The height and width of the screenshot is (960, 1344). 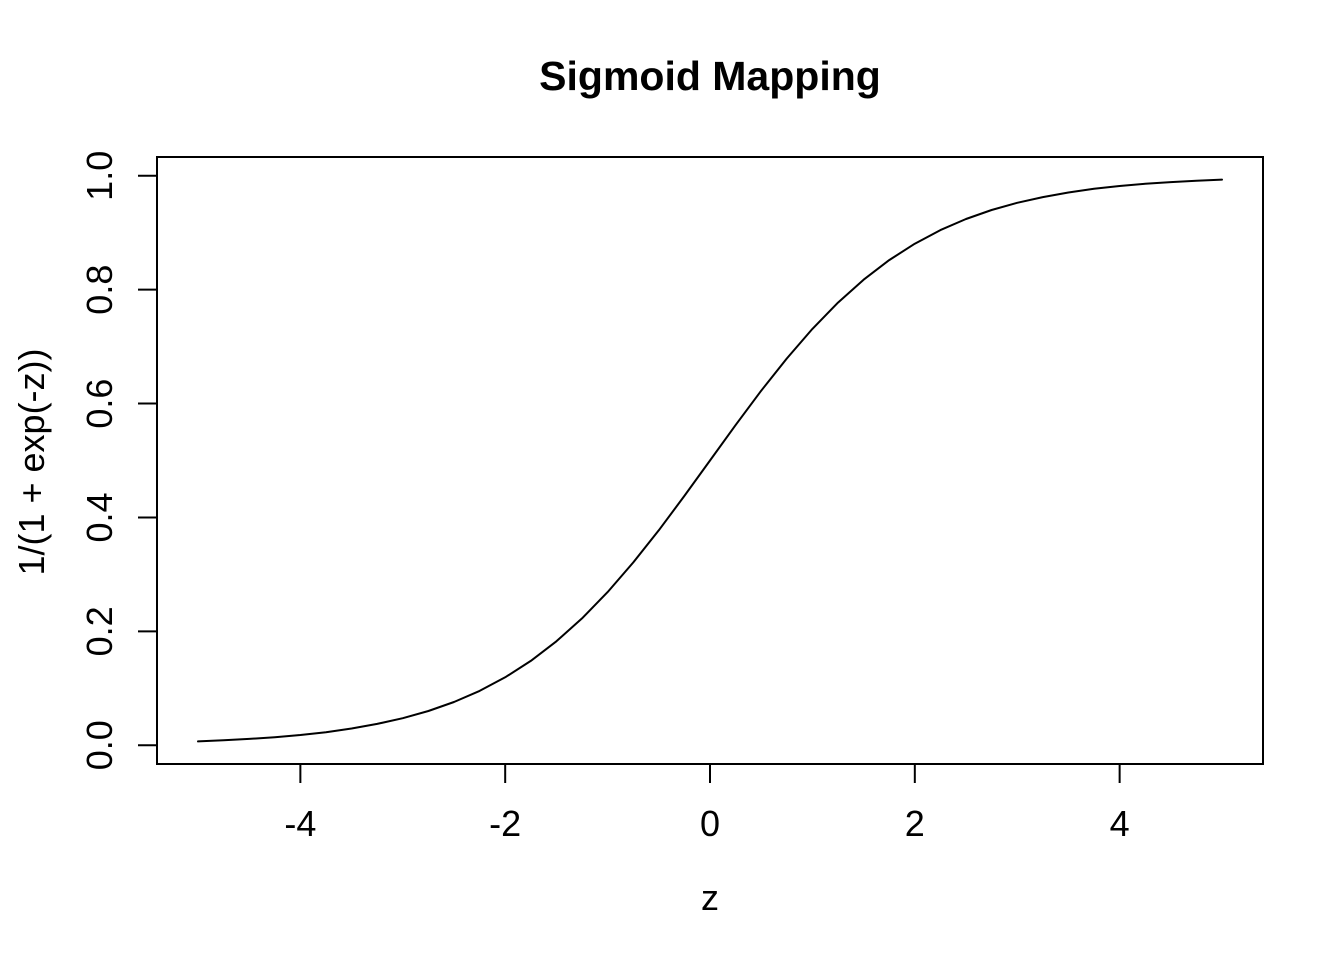 What do you see at coordinates (300, 823) in the screenshot?
I see `x-tick-label: -4` at bounding box center [300, 823].